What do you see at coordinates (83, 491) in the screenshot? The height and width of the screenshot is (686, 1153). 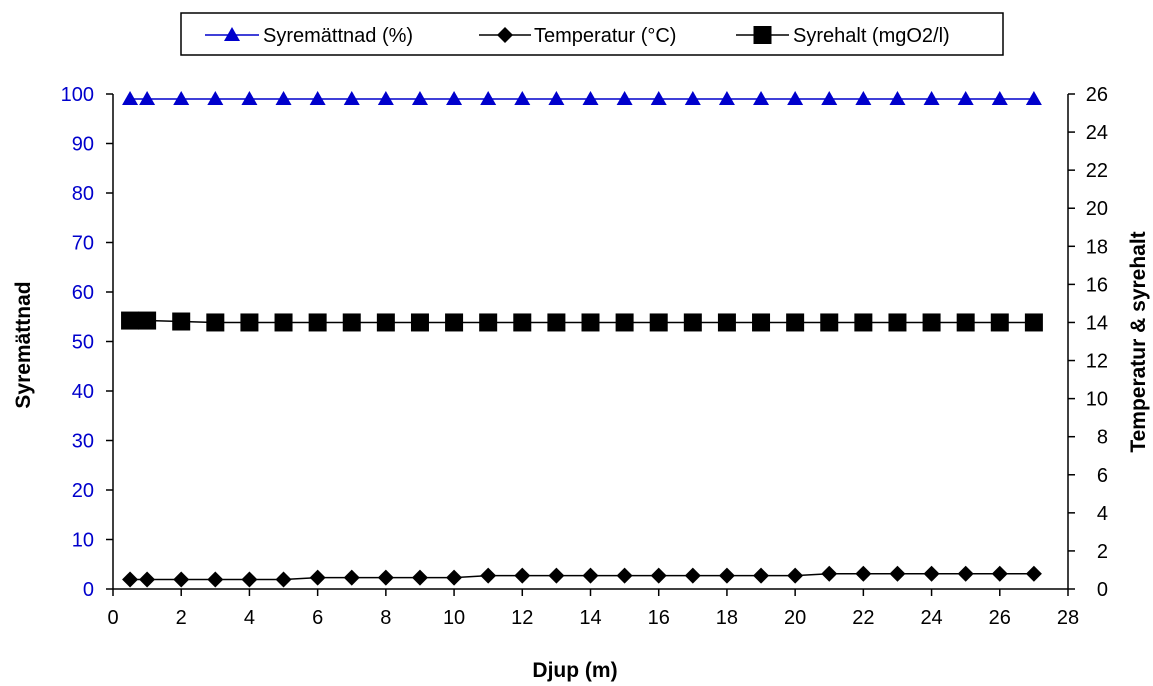 I see `y-left-tick-label: 20` at bounding box center [83, 491].